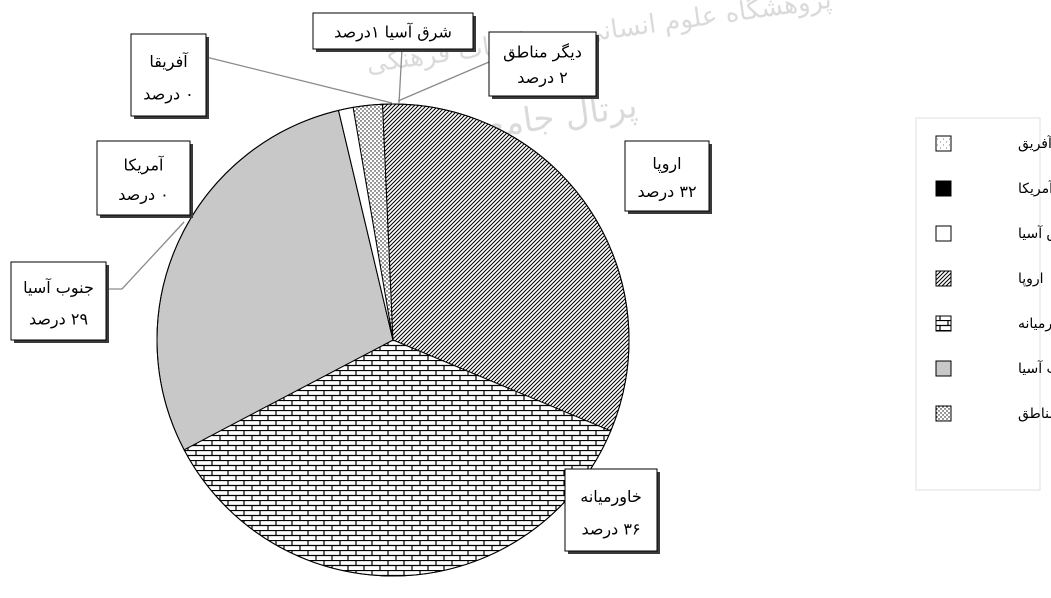  What do you see at coordinates (400, 76) in the screenshot?
I see `leader-east_asia` at bounding box center [400, 76].